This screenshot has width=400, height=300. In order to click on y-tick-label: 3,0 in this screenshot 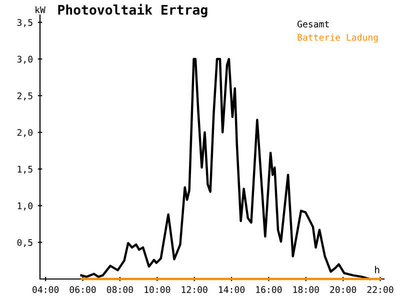, I will do `click(24, 60)`.